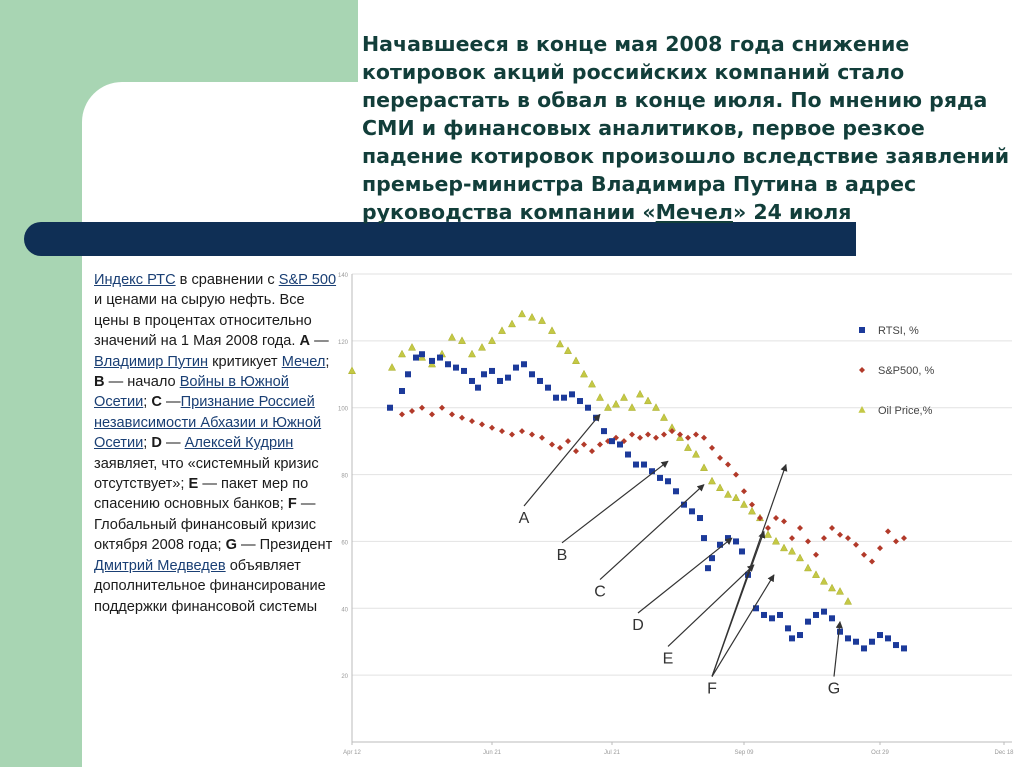 The height and width of the screenshot is (782, 1024). What do you see at coordinates (305, 341) in the screenshot?
I see `caption-marker-a: A` at bounding box center [305, 341].